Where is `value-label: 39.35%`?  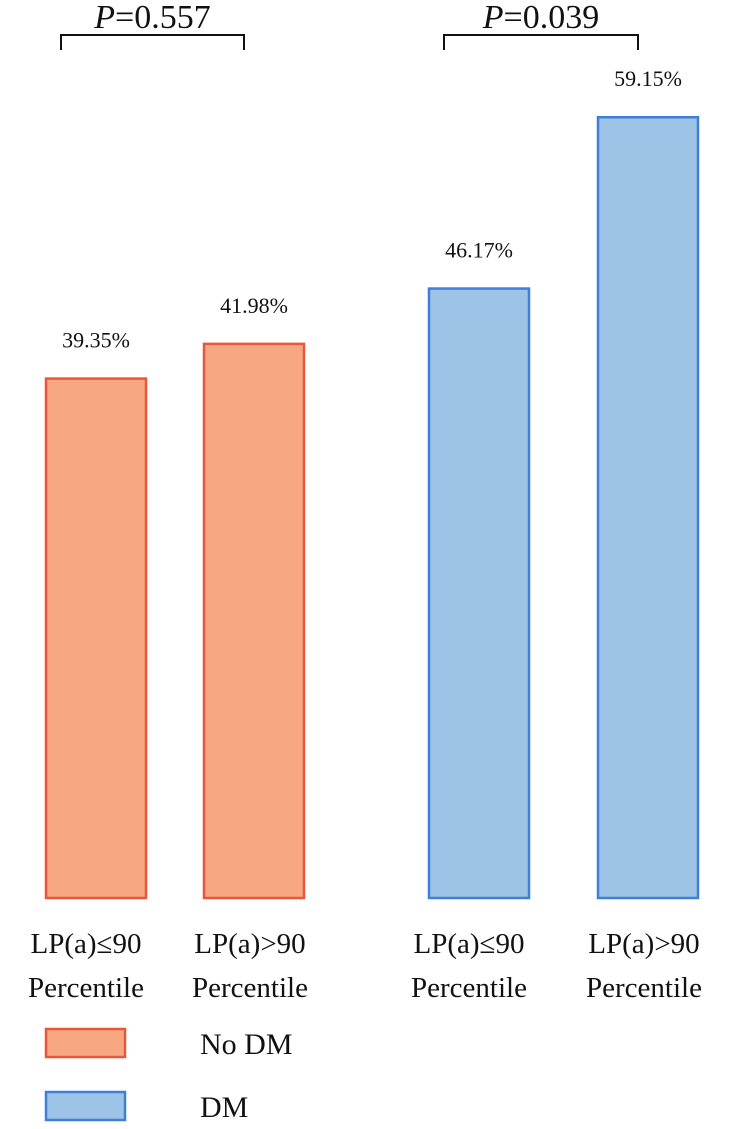
value-label: 39.35% is located at coordinates (96, 340).